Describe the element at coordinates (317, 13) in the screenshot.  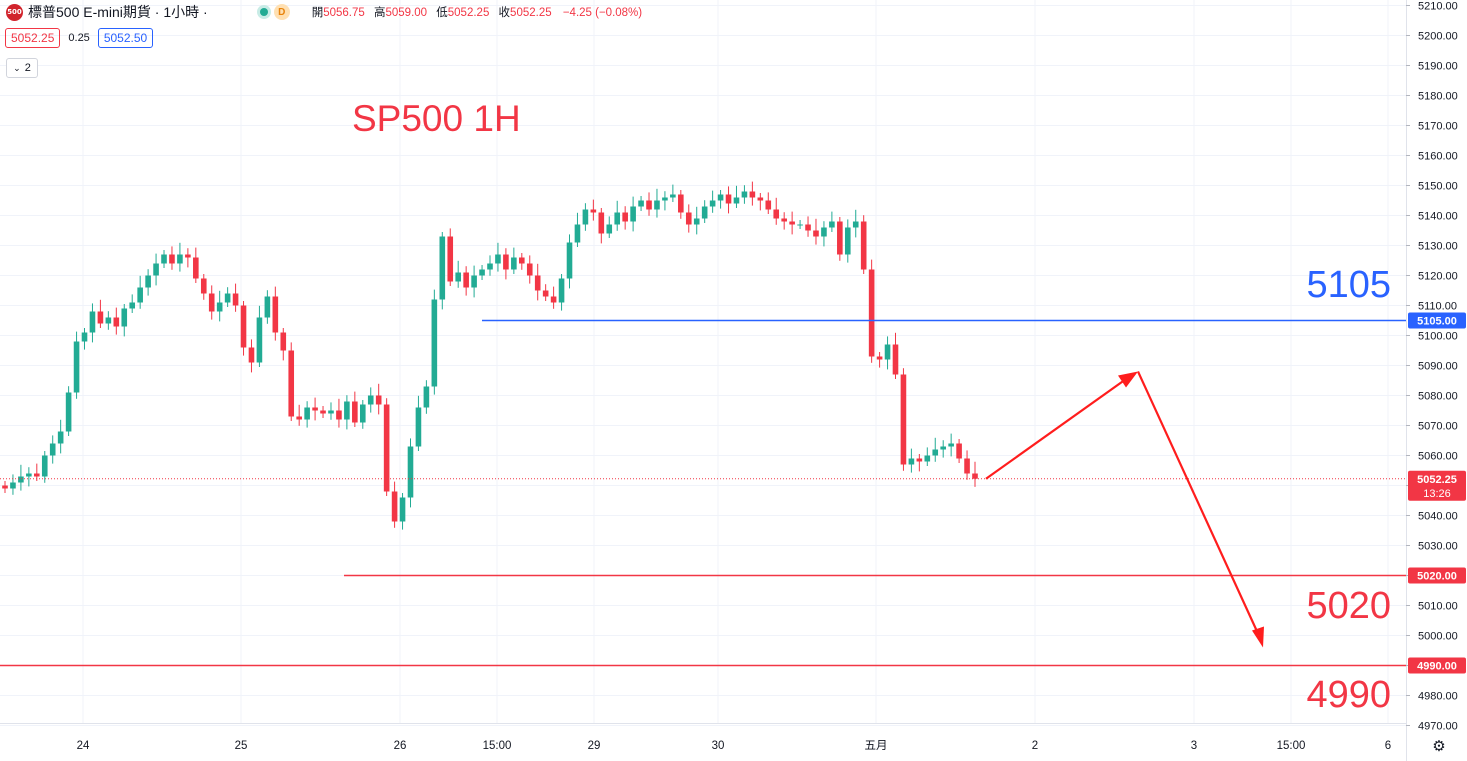
I see `open-label: 開` at that location.